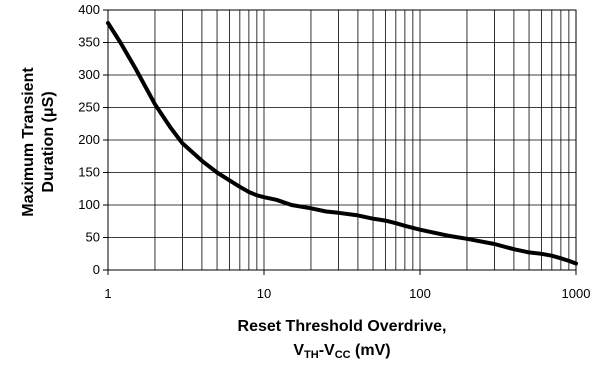 Image resolution: width=610 pixels, height=366 pixels. What do you see at coordinates (576, 293) in the screenshot?
I see `x-tick-label: 1000` at bounding box center [576, 293].